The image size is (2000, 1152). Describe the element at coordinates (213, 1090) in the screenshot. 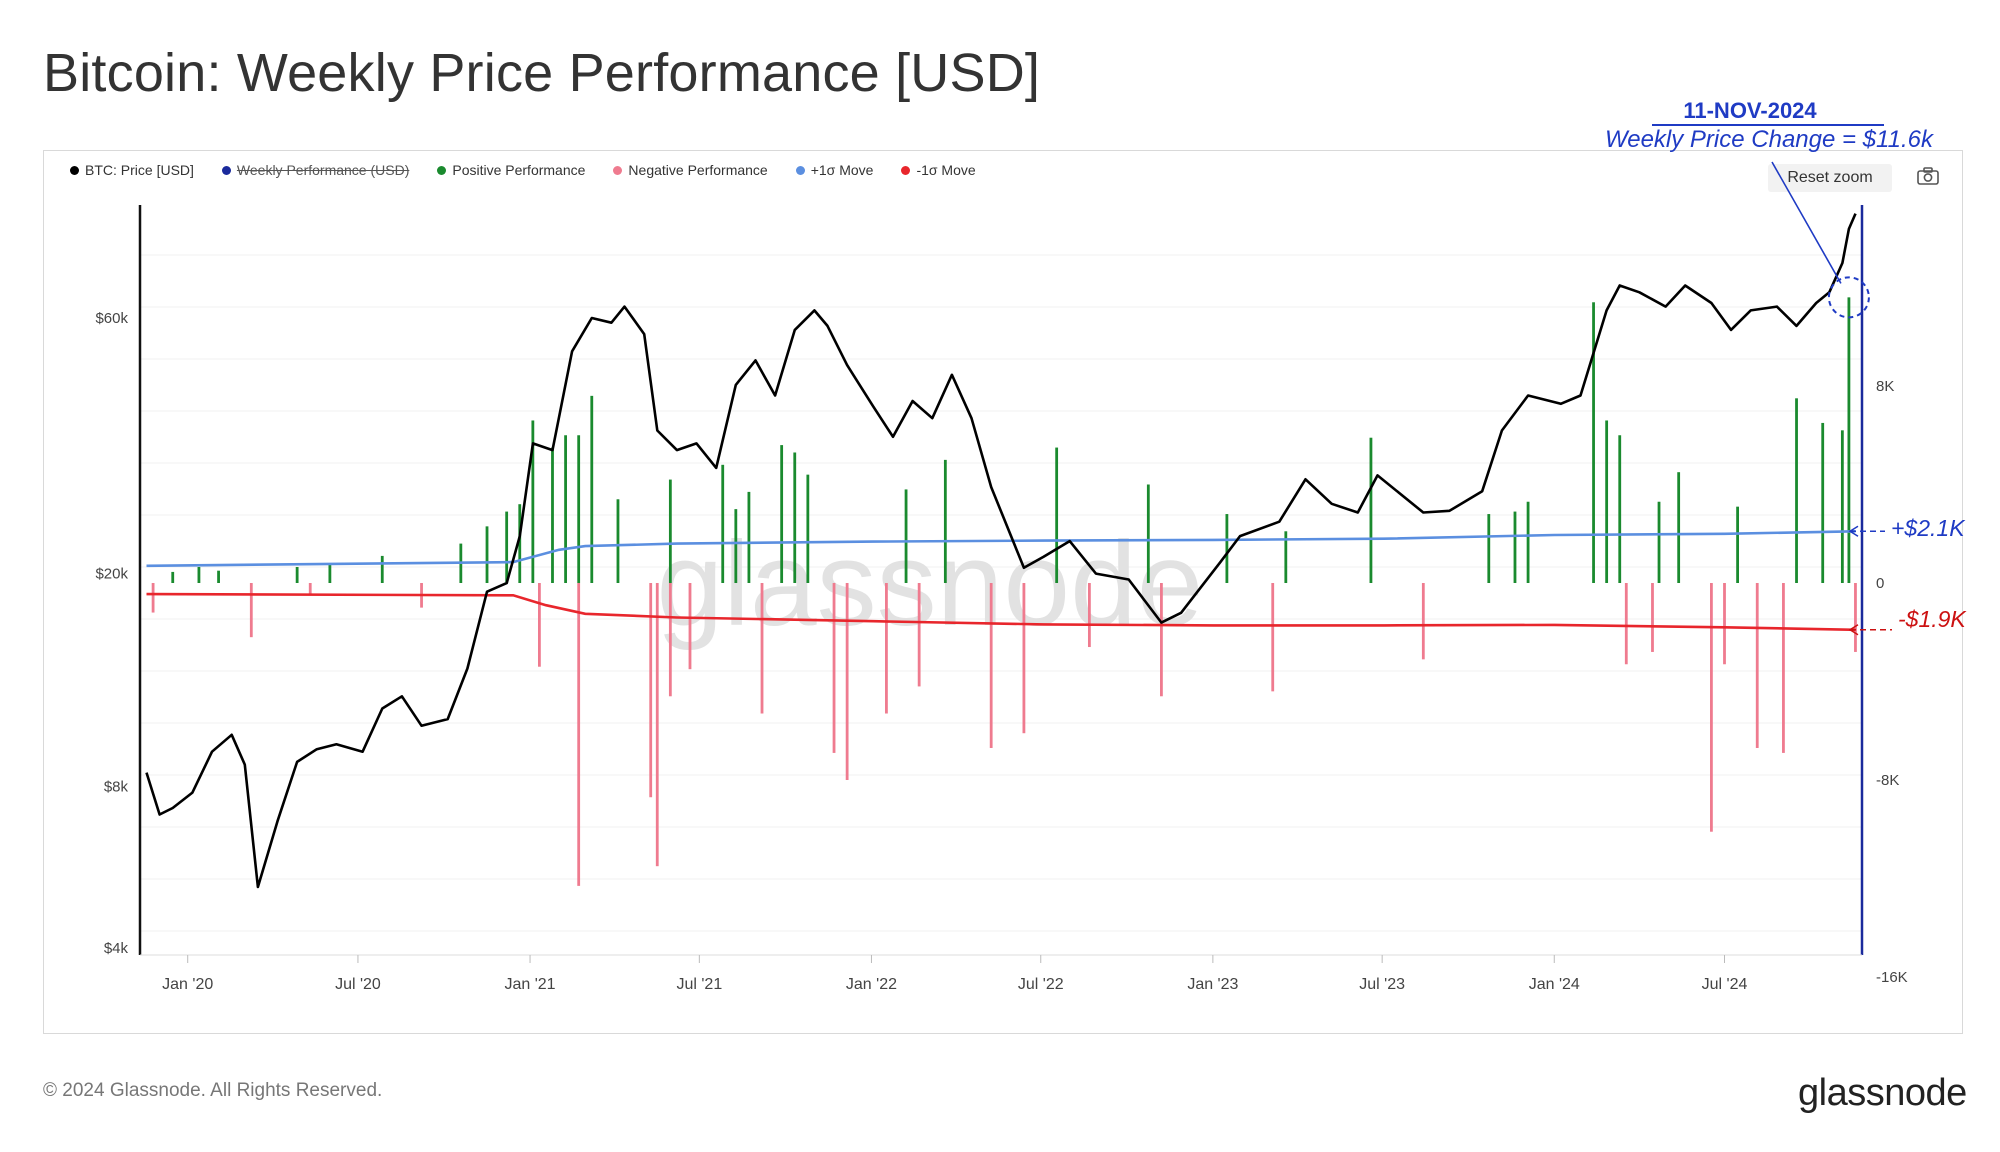

I see `copyright-text: © 2024 Glassnode. All Rights Reserved.` at that location.